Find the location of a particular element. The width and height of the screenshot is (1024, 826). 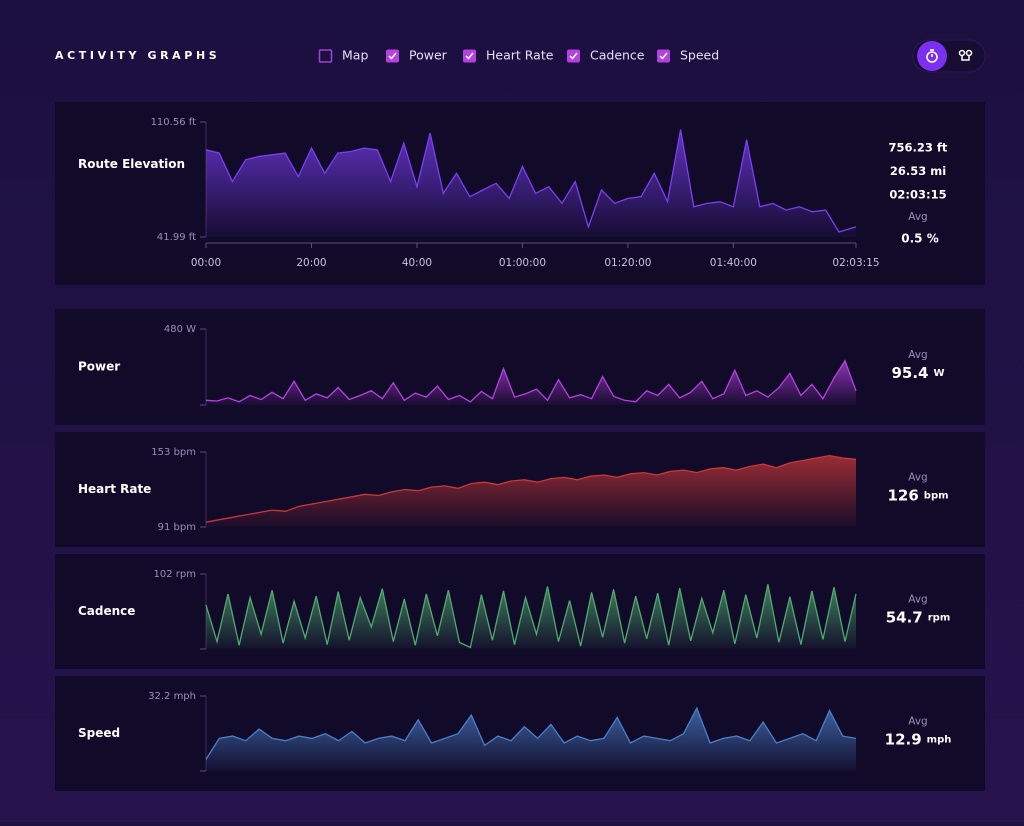

checkbox-label: Cadence is located at coordinates (617, 55).